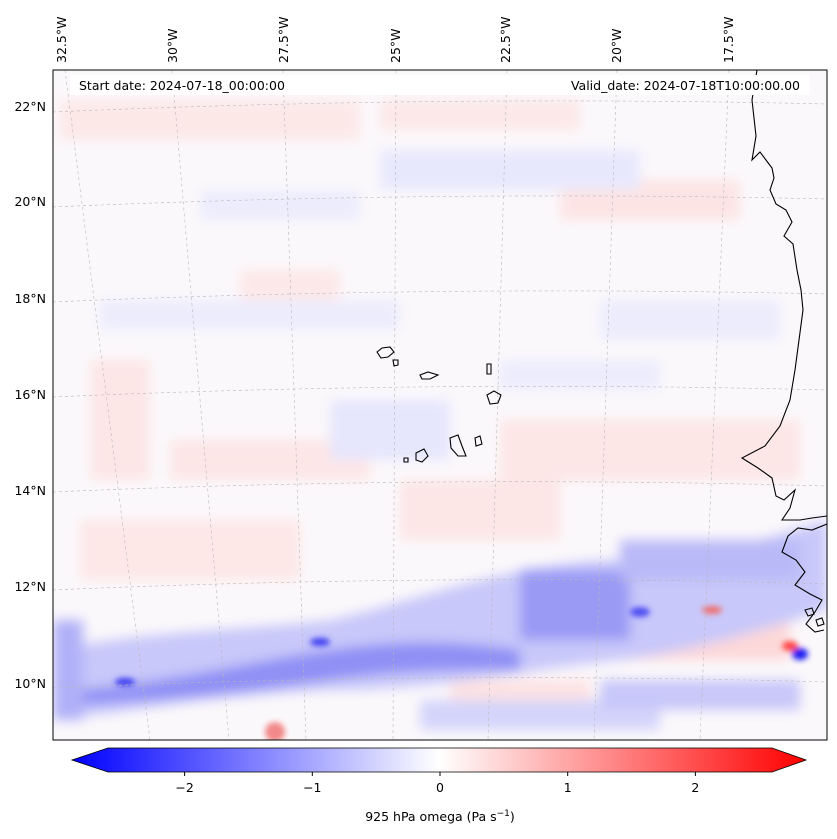 The height and width of the screenshot is (839, 837). Describe the element at coordinates (30, 298) in the screenshot. I see `lat-label-18n: 18°N` at that location.